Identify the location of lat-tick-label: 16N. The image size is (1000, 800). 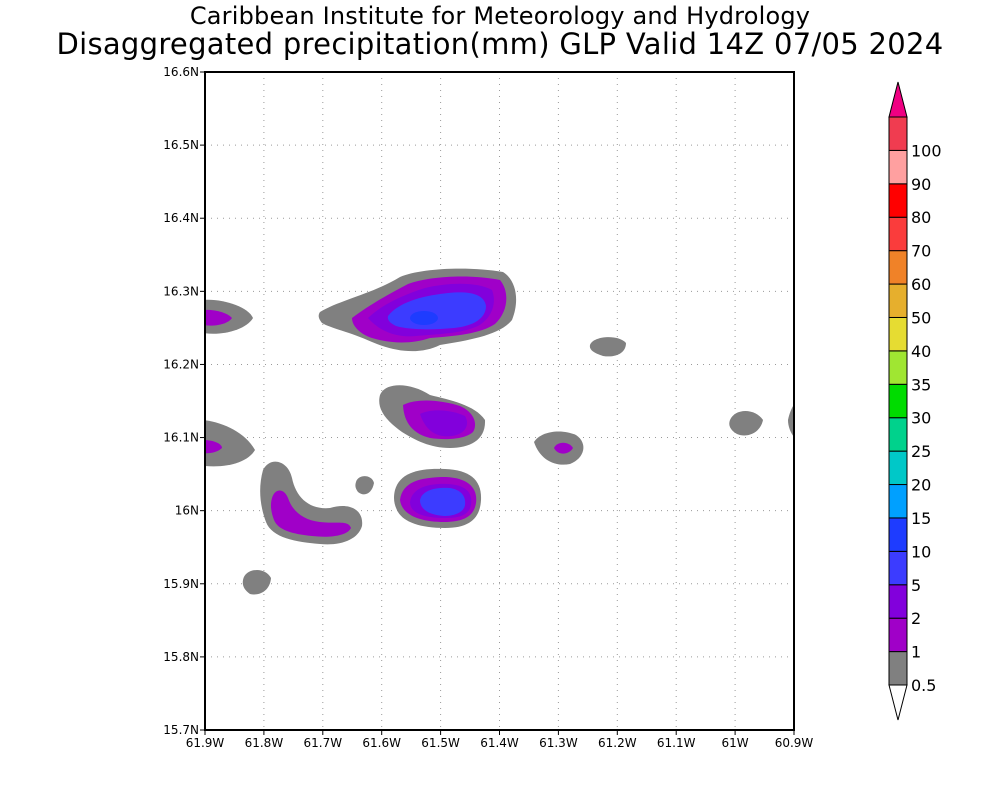
(187, 511).